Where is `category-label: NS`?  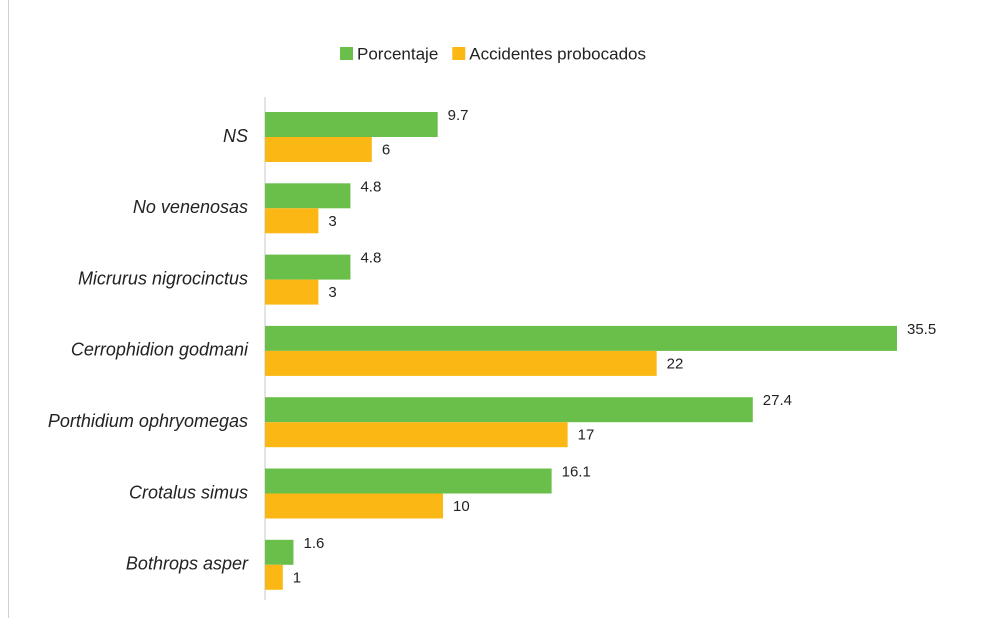
category-label: NS is located at coordinates (235, 136).